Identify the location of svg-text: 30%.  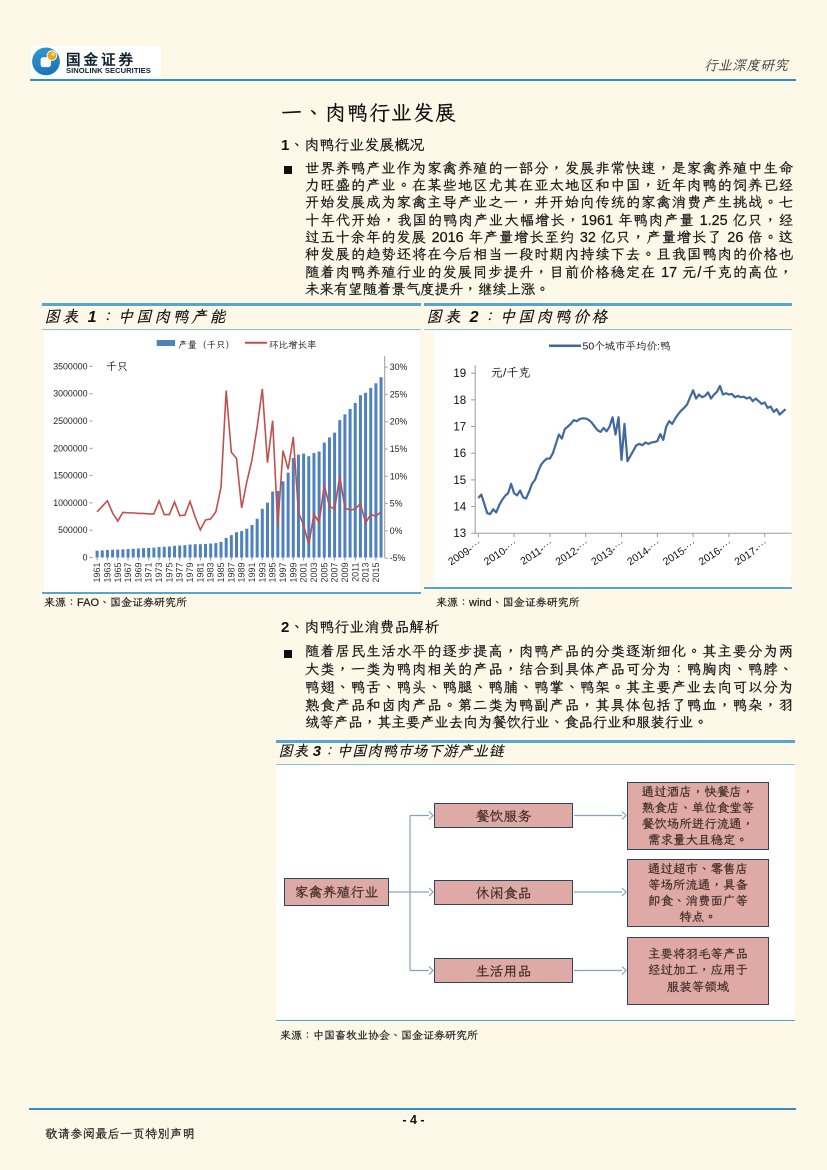
(399, 367).